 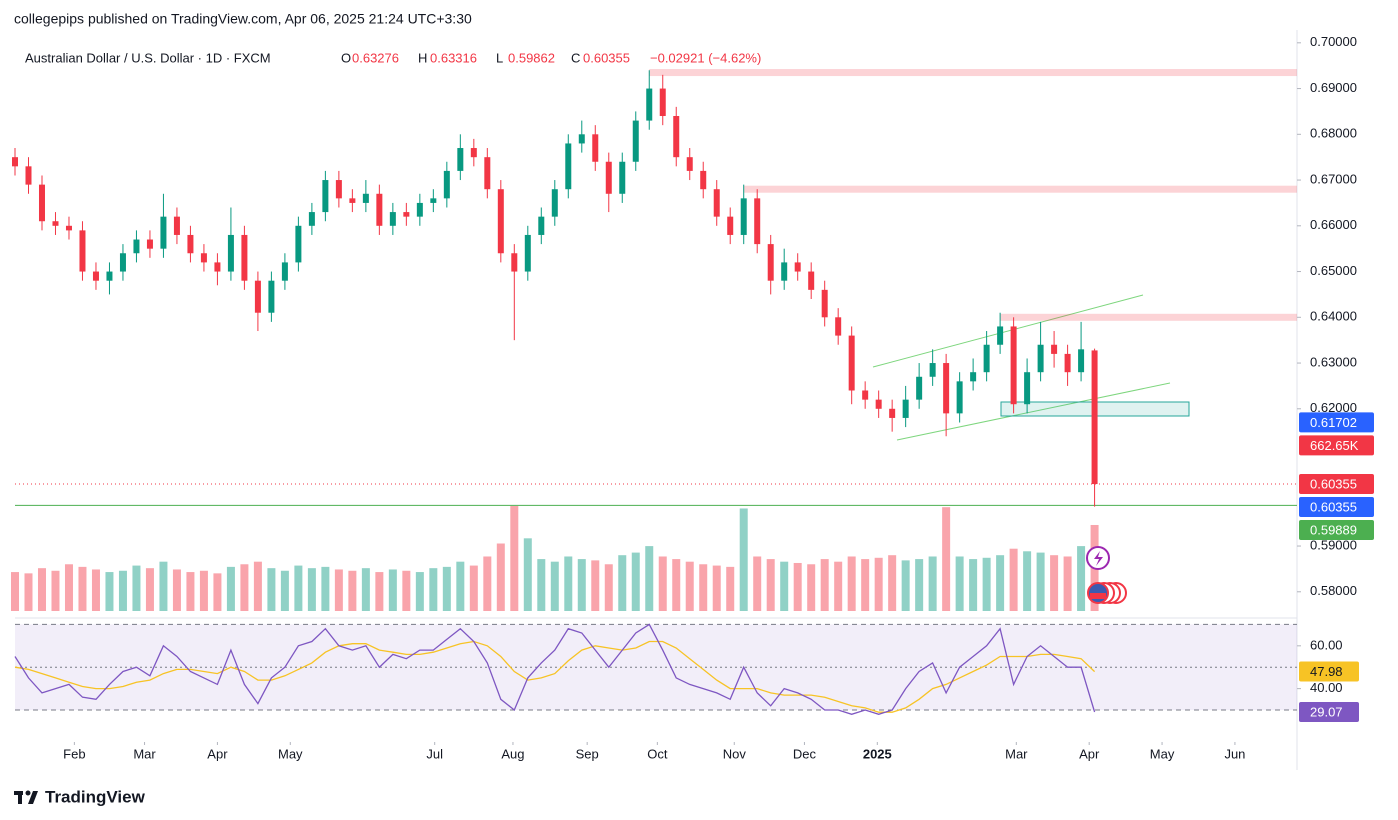 I want to click on change: −0.02921 (−4.62%), so click(x=705, y=57).